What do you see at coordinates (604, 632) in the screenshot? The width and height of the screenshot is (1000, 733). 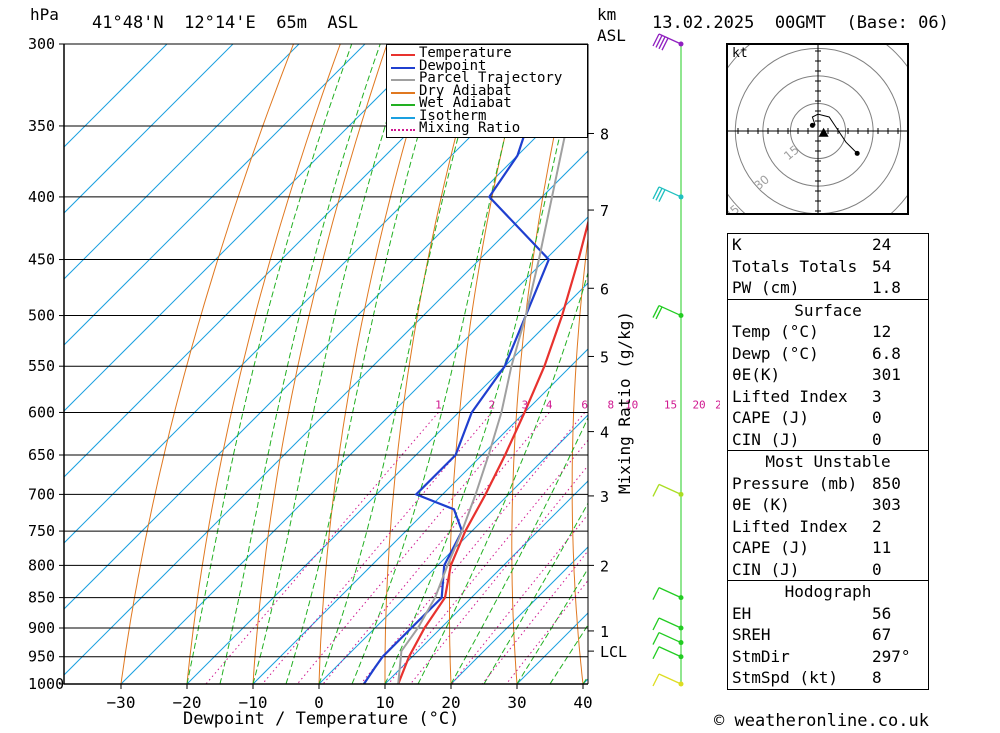 I see `km-tick-label: 1` at bounding box center [604, 632].